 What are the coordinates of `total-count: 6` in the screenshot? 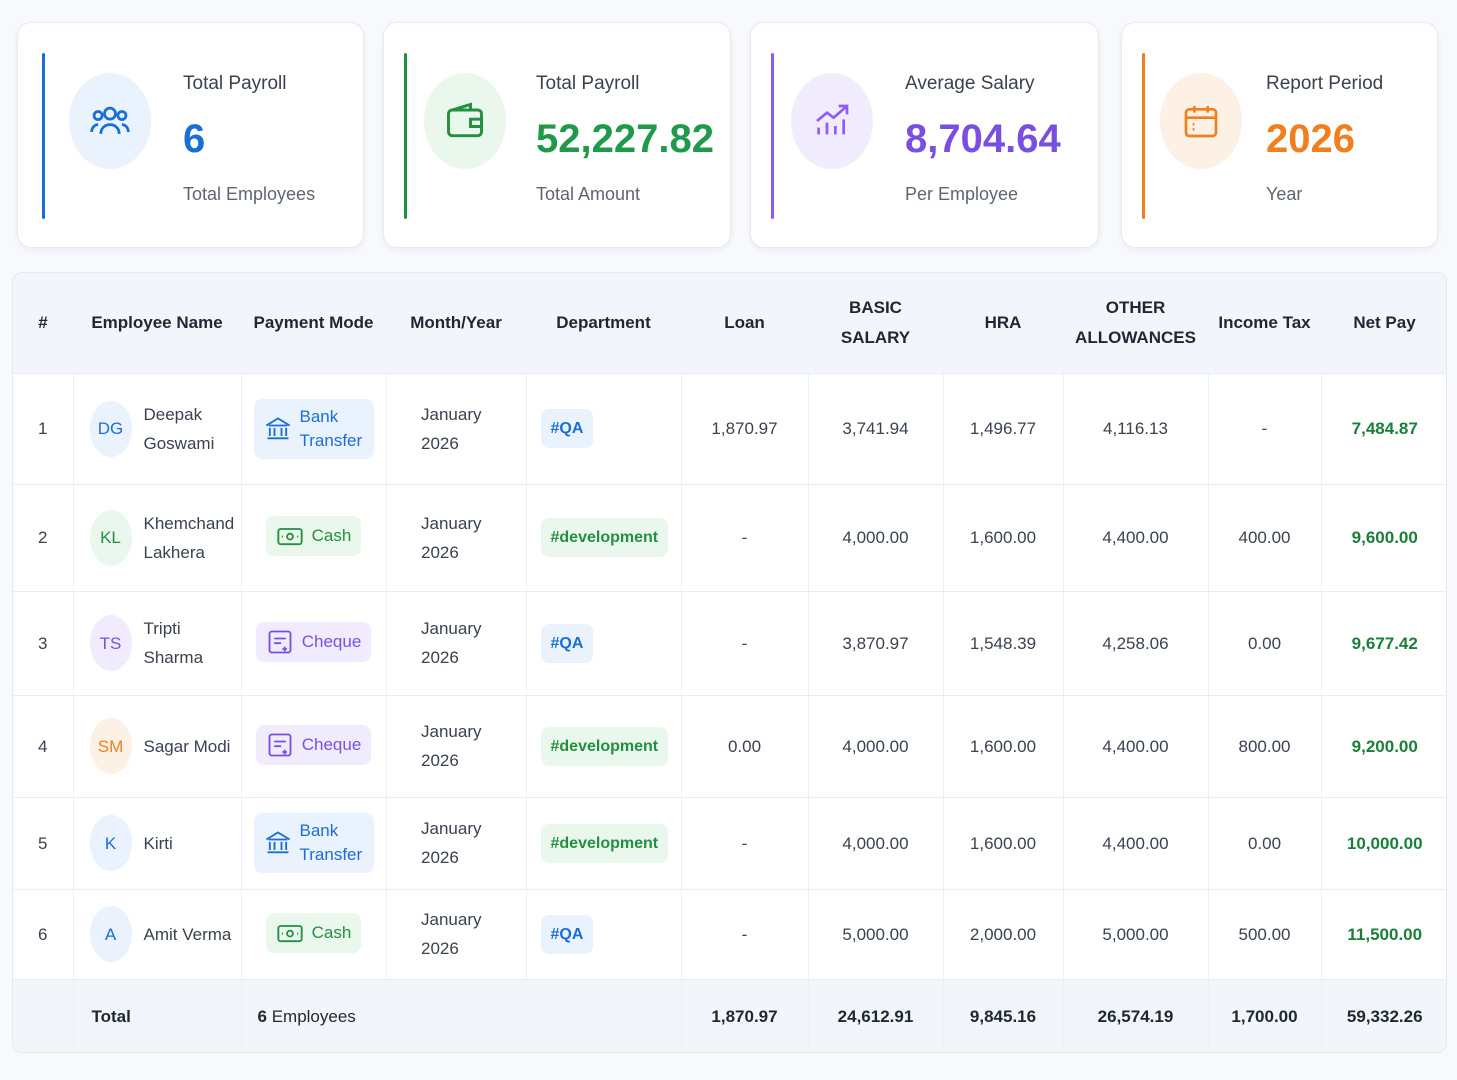 It's located at (262, 1017).